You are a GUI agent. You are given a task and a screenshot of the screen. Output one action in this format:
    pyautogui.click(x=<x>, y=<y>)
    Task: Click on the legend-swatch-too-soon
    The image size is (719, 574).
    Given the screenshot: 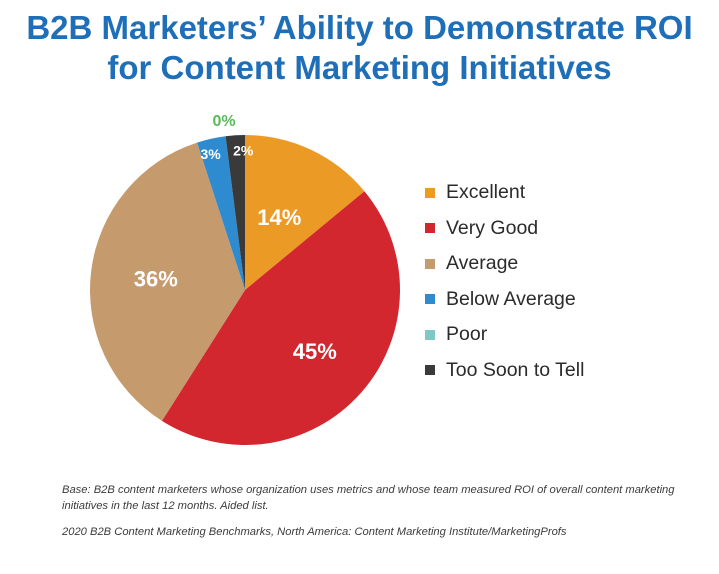 What is the action you would take?
    pyautogui.click(x=430, y=370)
    